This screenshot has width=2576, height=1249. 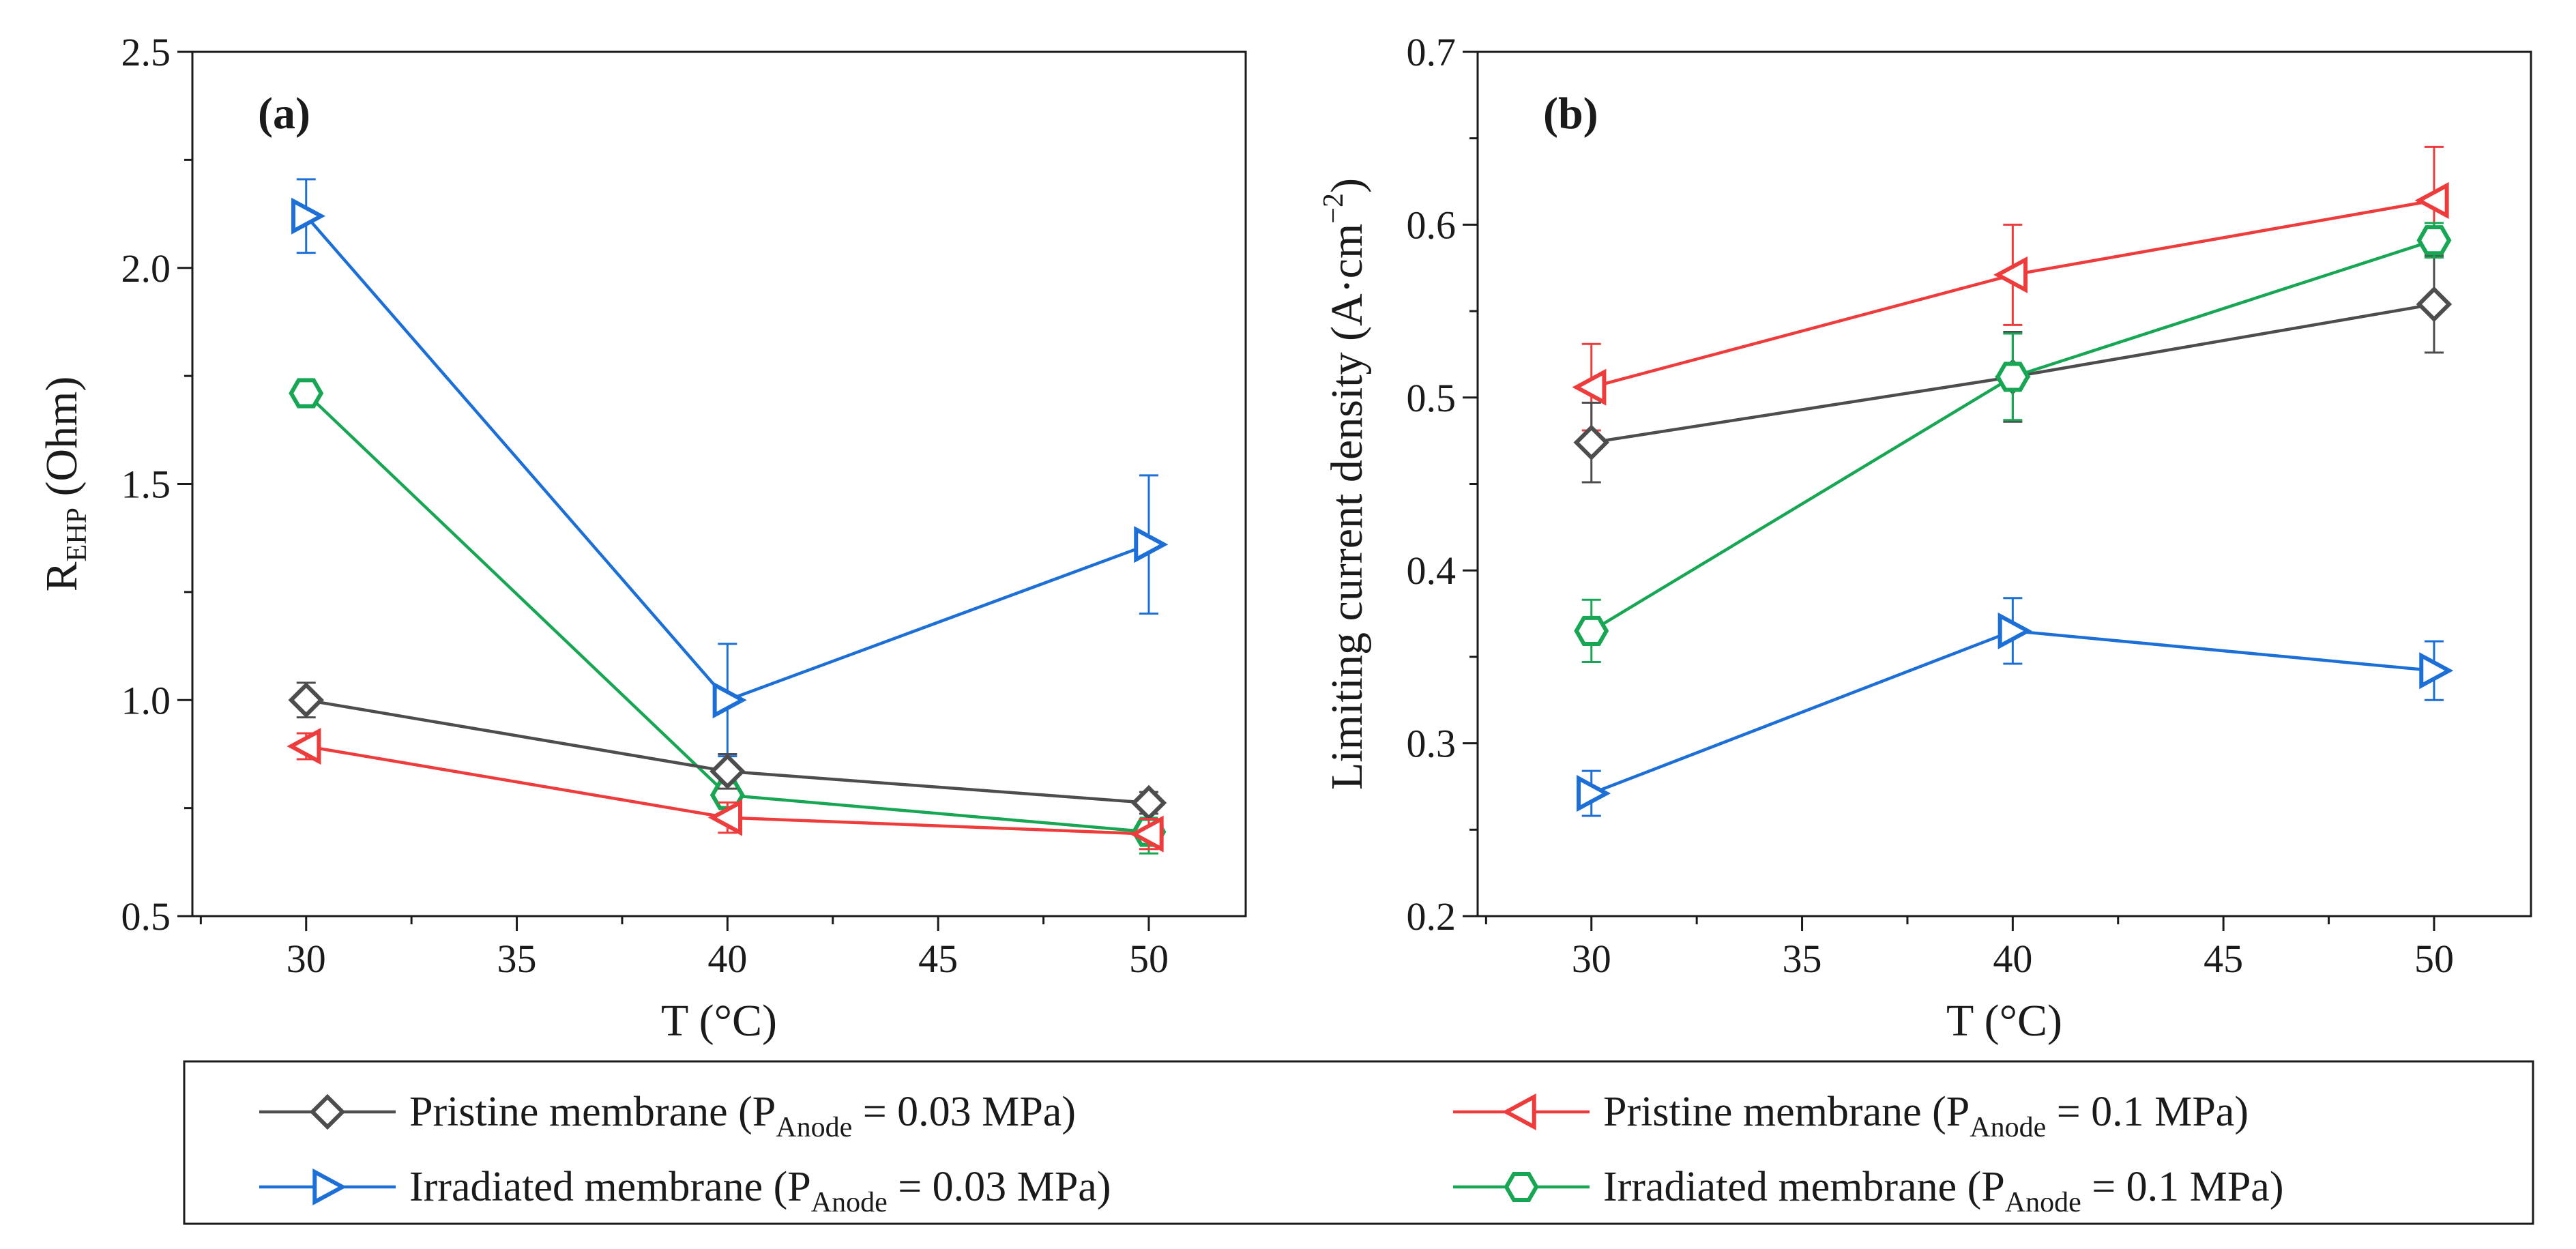 I want to click on panel-label: (a), so click(x=284, y=113).